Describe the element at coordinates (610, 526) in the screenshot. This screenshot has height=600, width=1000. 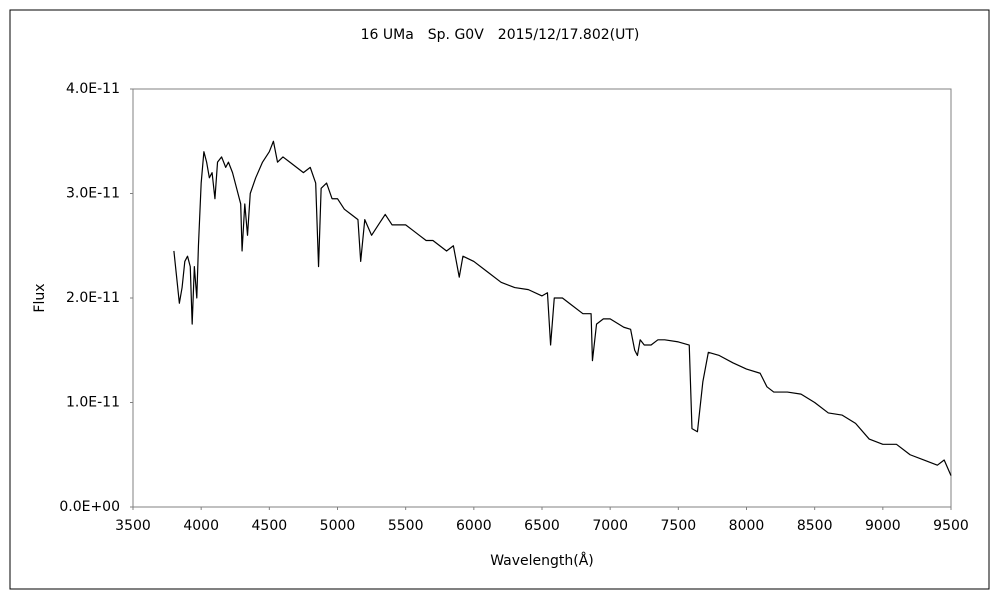
I see `x-tick-label: 7000` at that location.